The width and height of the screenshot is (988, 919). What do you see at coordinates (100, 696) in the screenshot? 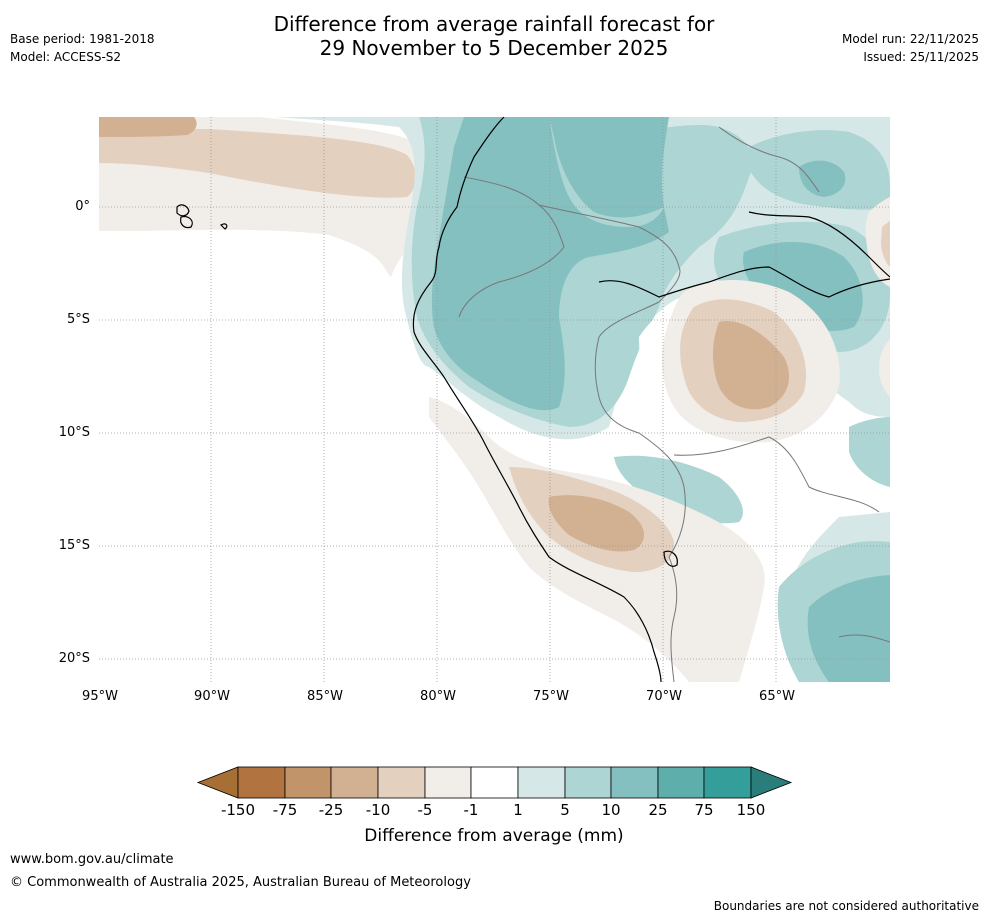
I see `lon-label-95w: 95°W` at bounding box center [100, 696].